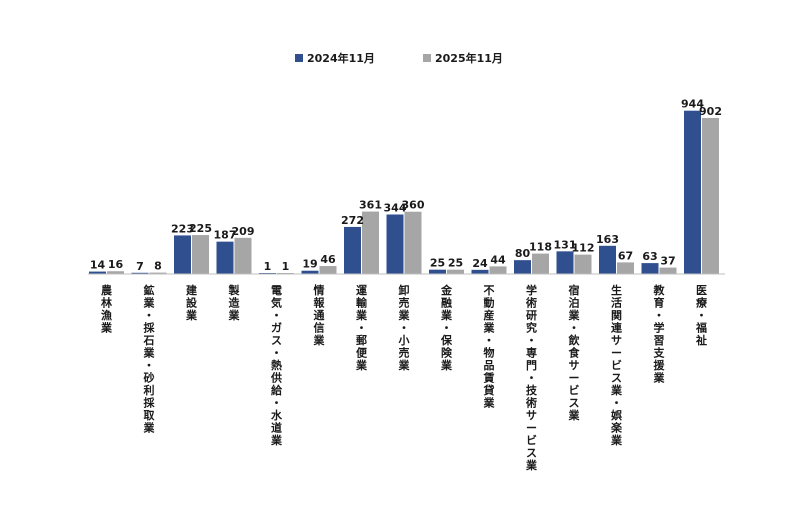  Describe the element at coordinates (98, 265) in the screenshot. I see `value-label-2024-0: 14` at that location.